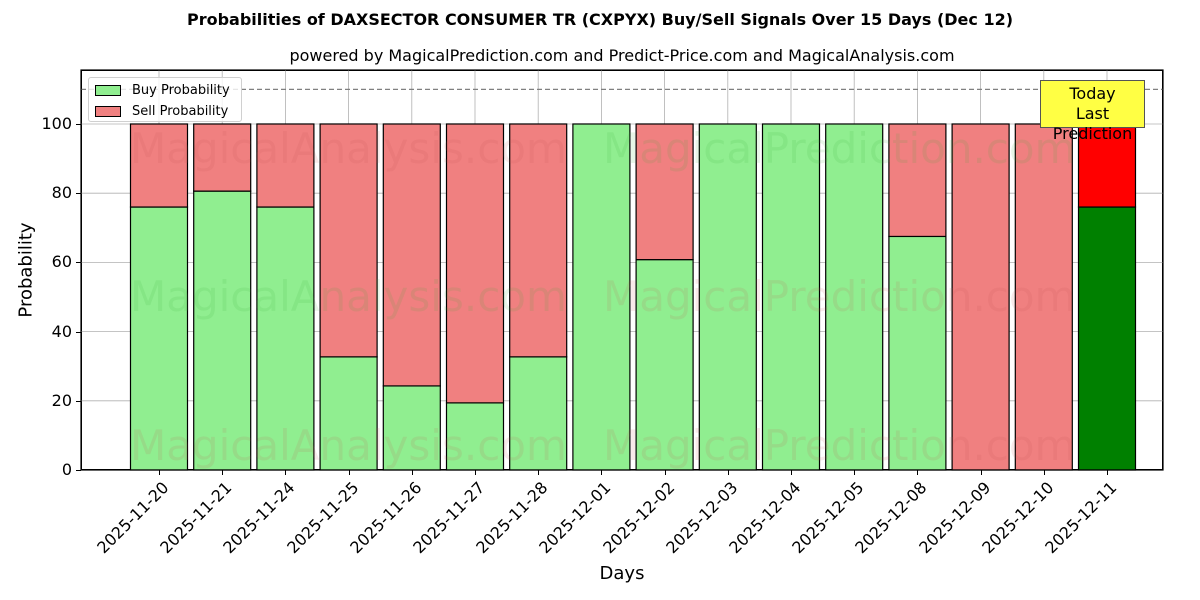  Describe the element at coordinates (1092, 93) in the screenshot. I see `annotation-line-1: Today` at that location.